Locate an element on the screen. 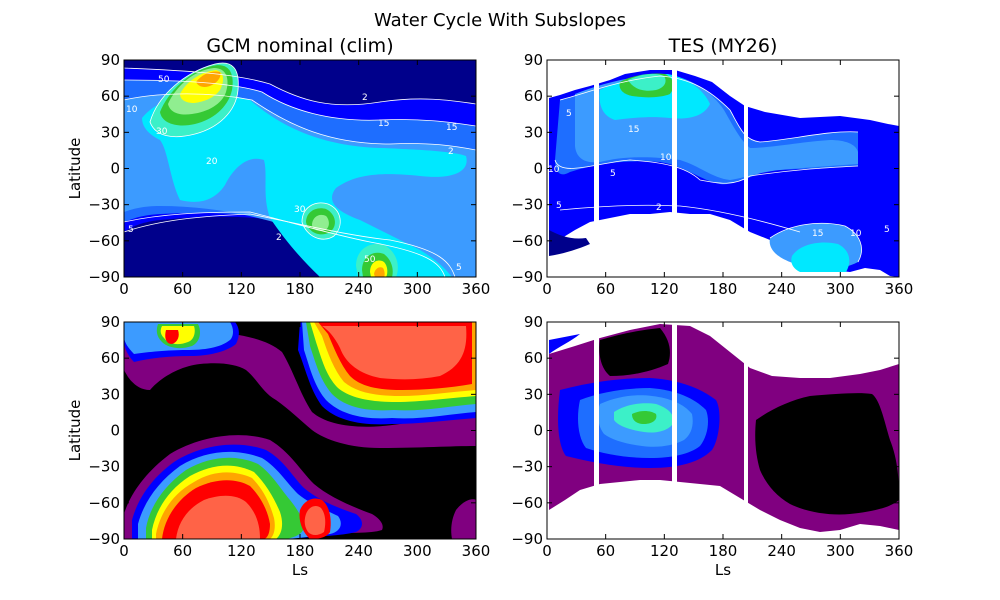 The image size is (1000, 600). gcm-contour-label-1: 50 is located at coordinates (164, 80).